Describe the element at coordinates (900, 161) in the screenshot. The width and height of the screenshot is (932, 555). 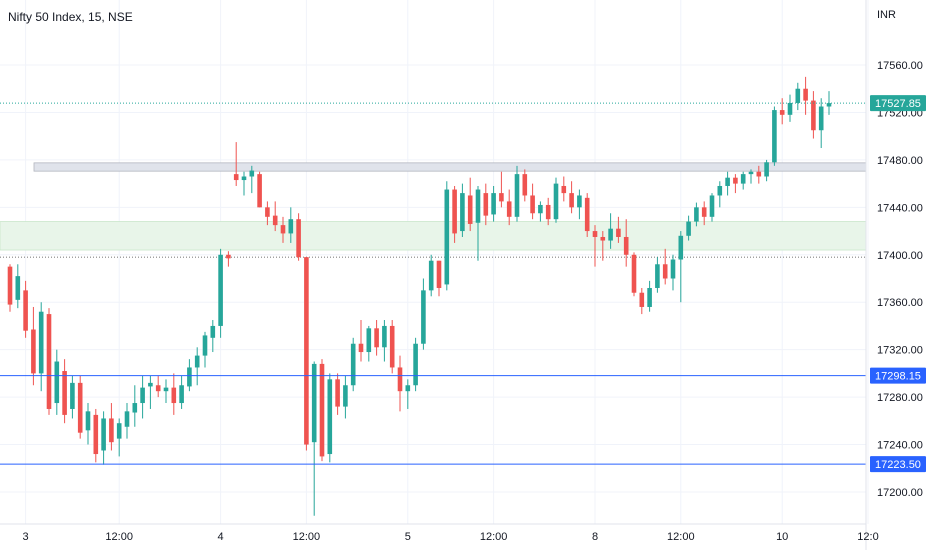
I see `price-tick-label: 17480.00` at that location.